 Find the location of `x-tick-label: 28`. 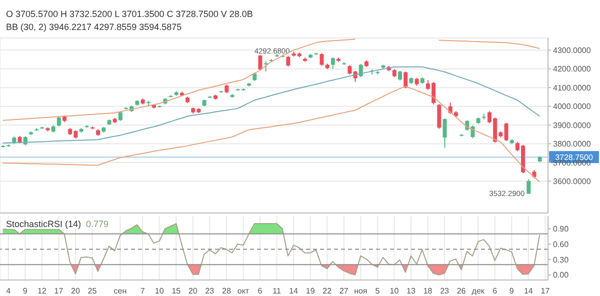

x-tick-label: 28 is located at coordinates (227, 291).